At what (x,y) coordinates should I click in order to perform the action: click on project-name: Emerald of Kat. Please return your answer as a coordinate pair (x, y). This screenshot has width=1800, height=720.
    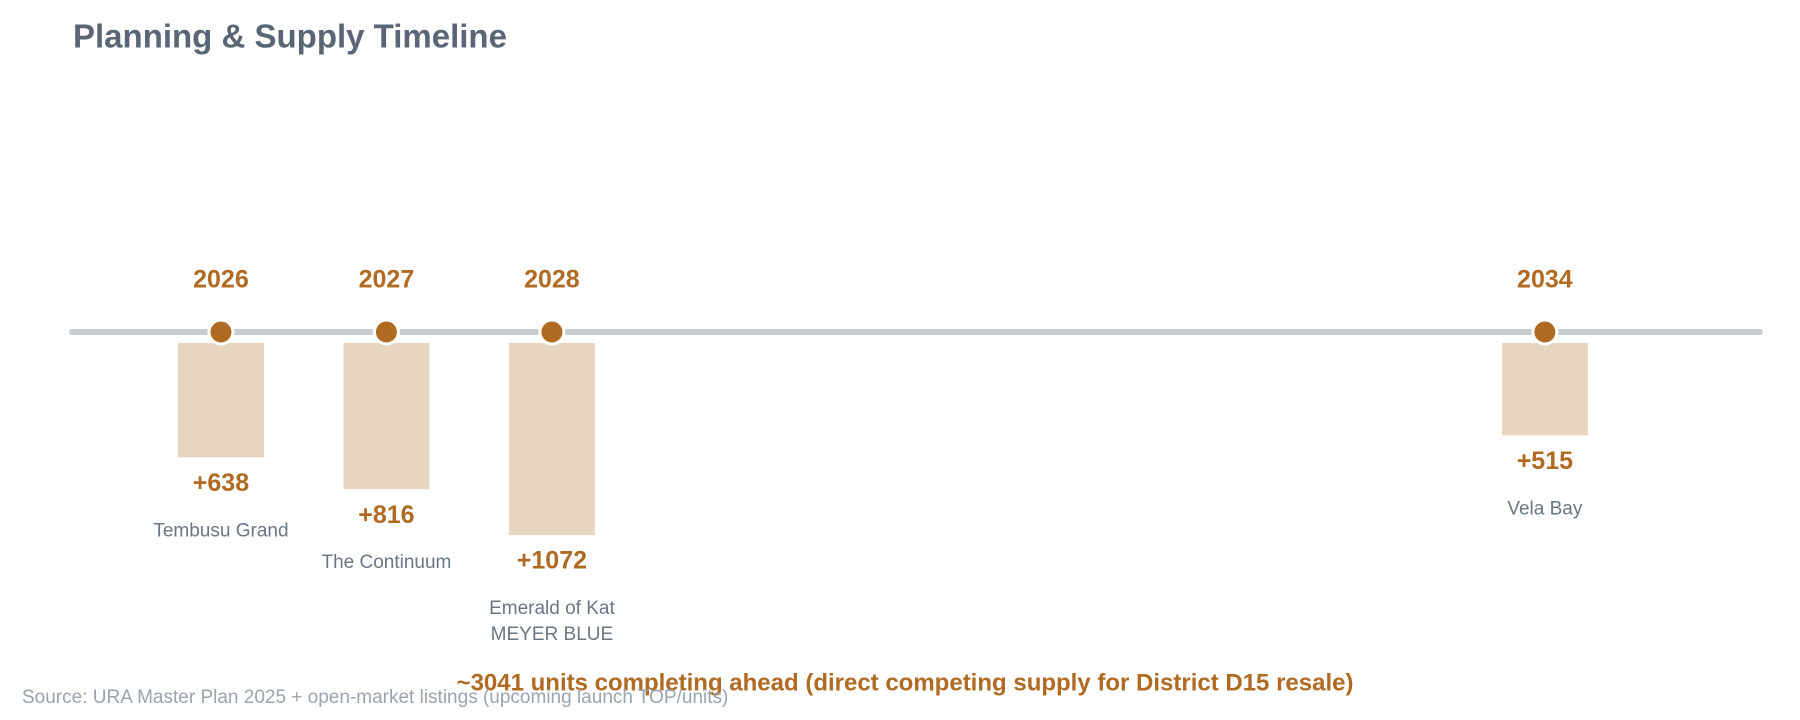
    Looking at the image, I should click on (552, 608).